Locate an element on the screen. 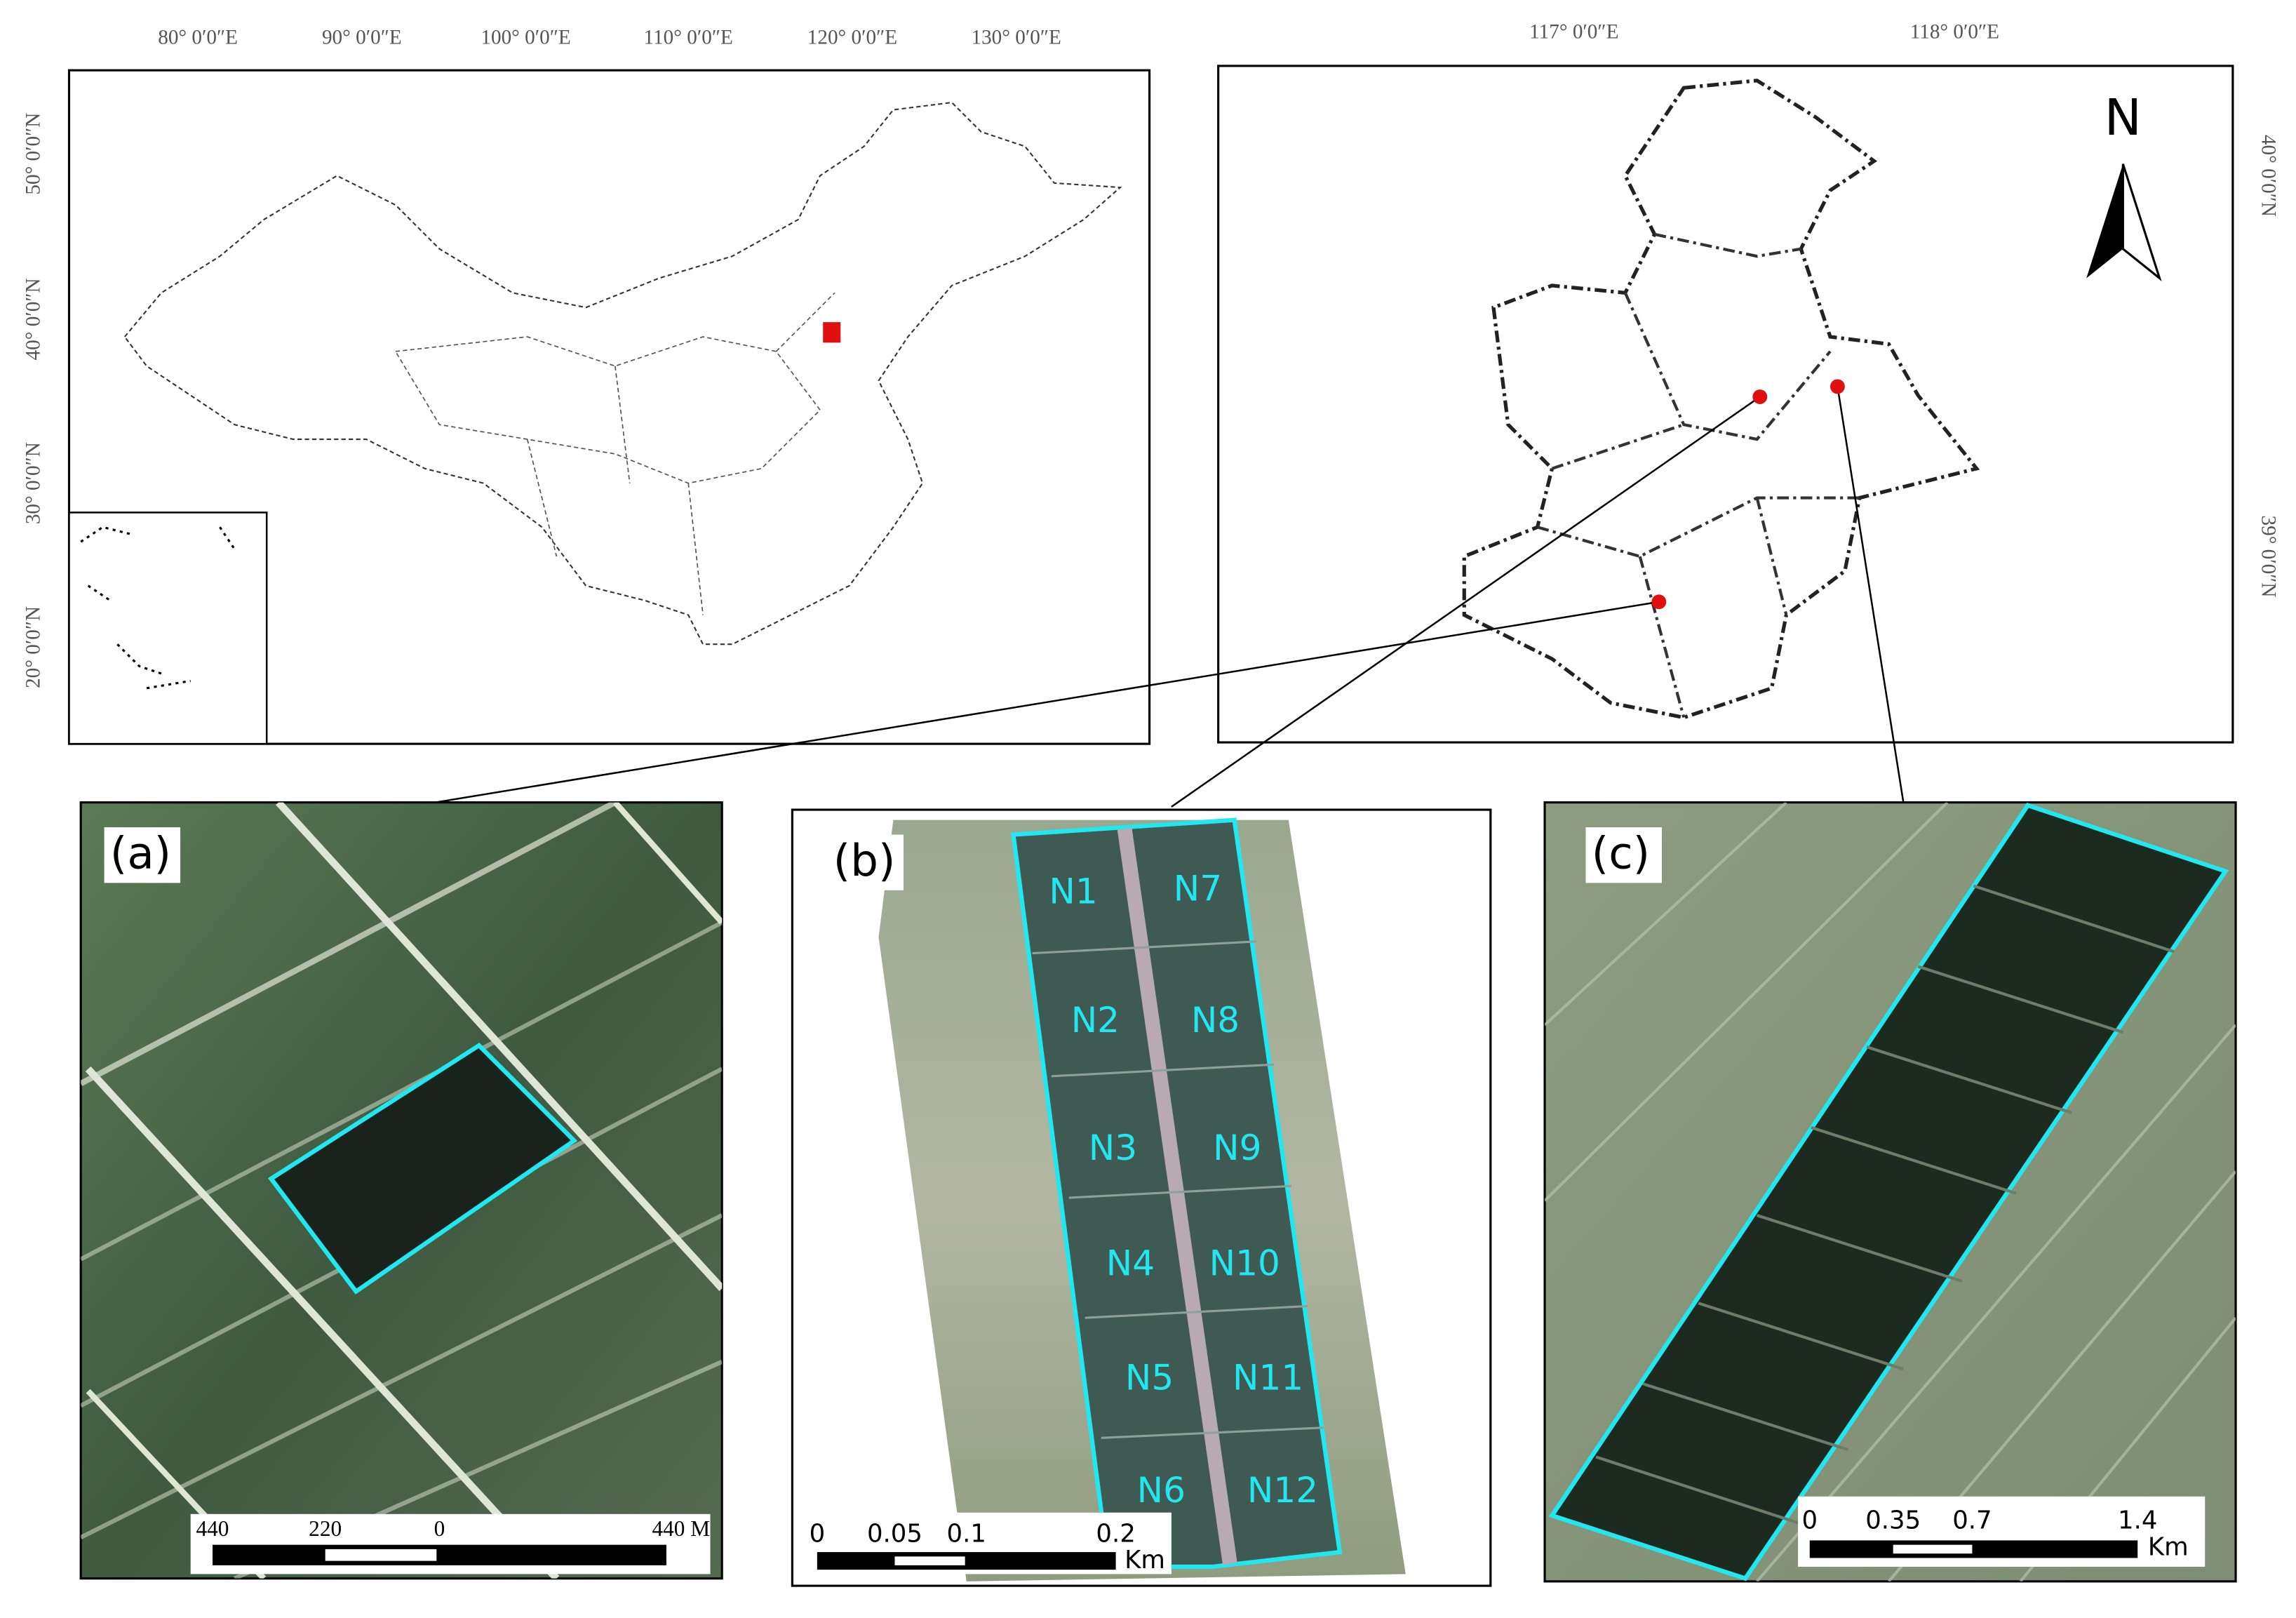  district-lines is located at coordinates (1698, 475).